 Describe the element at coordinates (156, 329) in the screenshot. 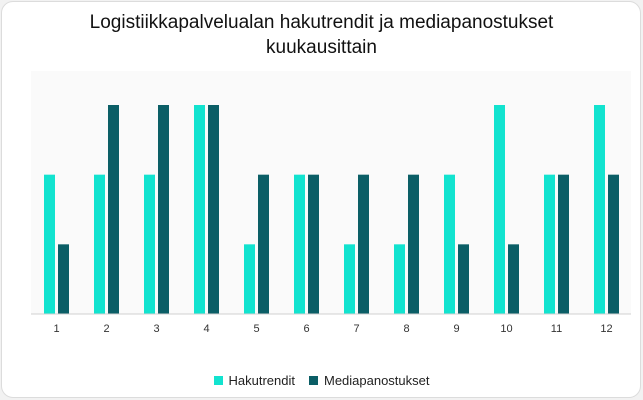

I see `x-tick-label-3: 3` at that location.